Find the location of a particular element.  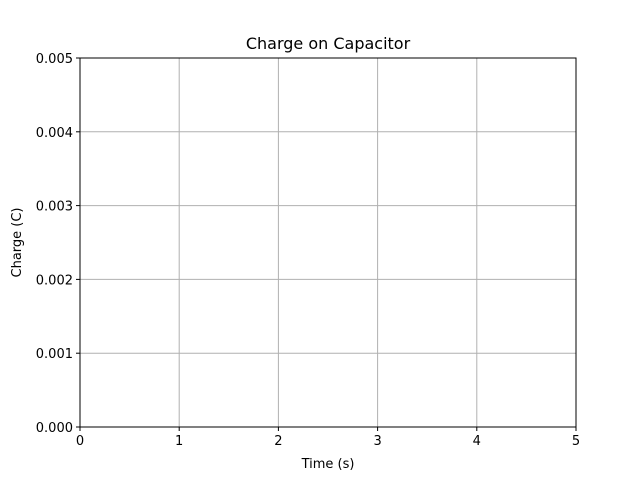

x-tick-label: 3 is located at coordinates (377, 441).